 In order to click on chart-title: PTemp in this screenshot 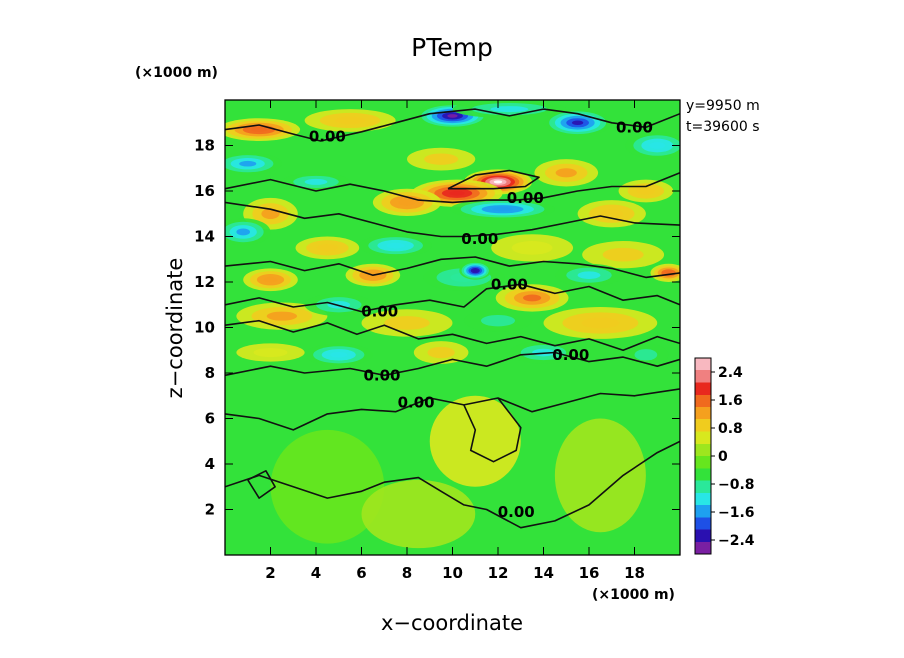, I will do `click(452, 47)`.